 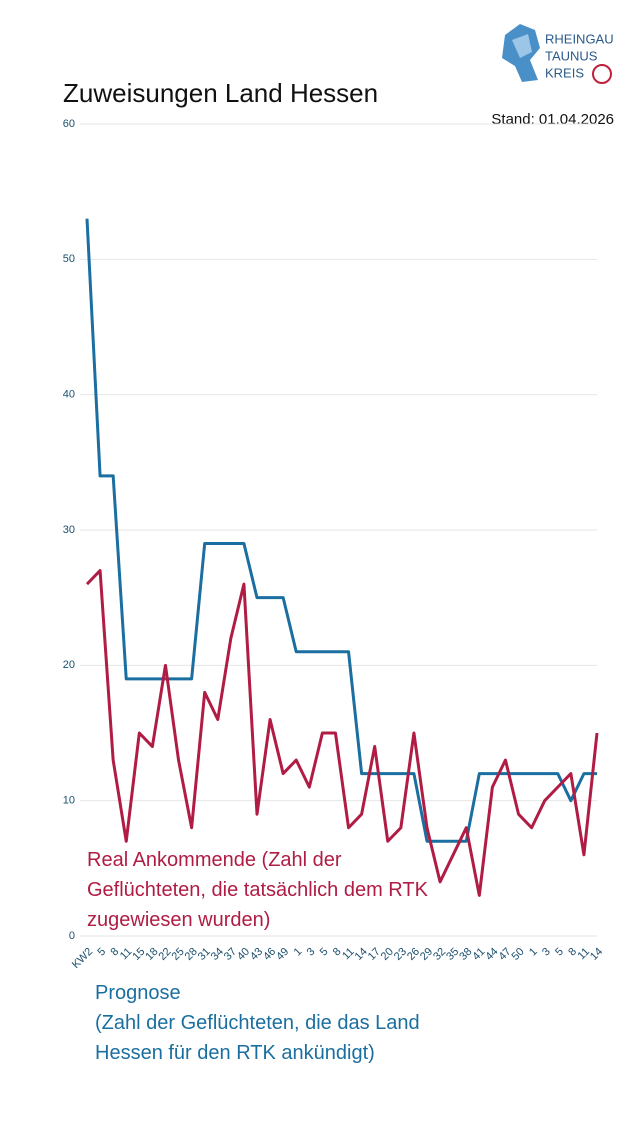 What do you see at coordinates (69, 530) in the screenshot?
I see `y-tick-label: 30` at bounding box center [69, 530].